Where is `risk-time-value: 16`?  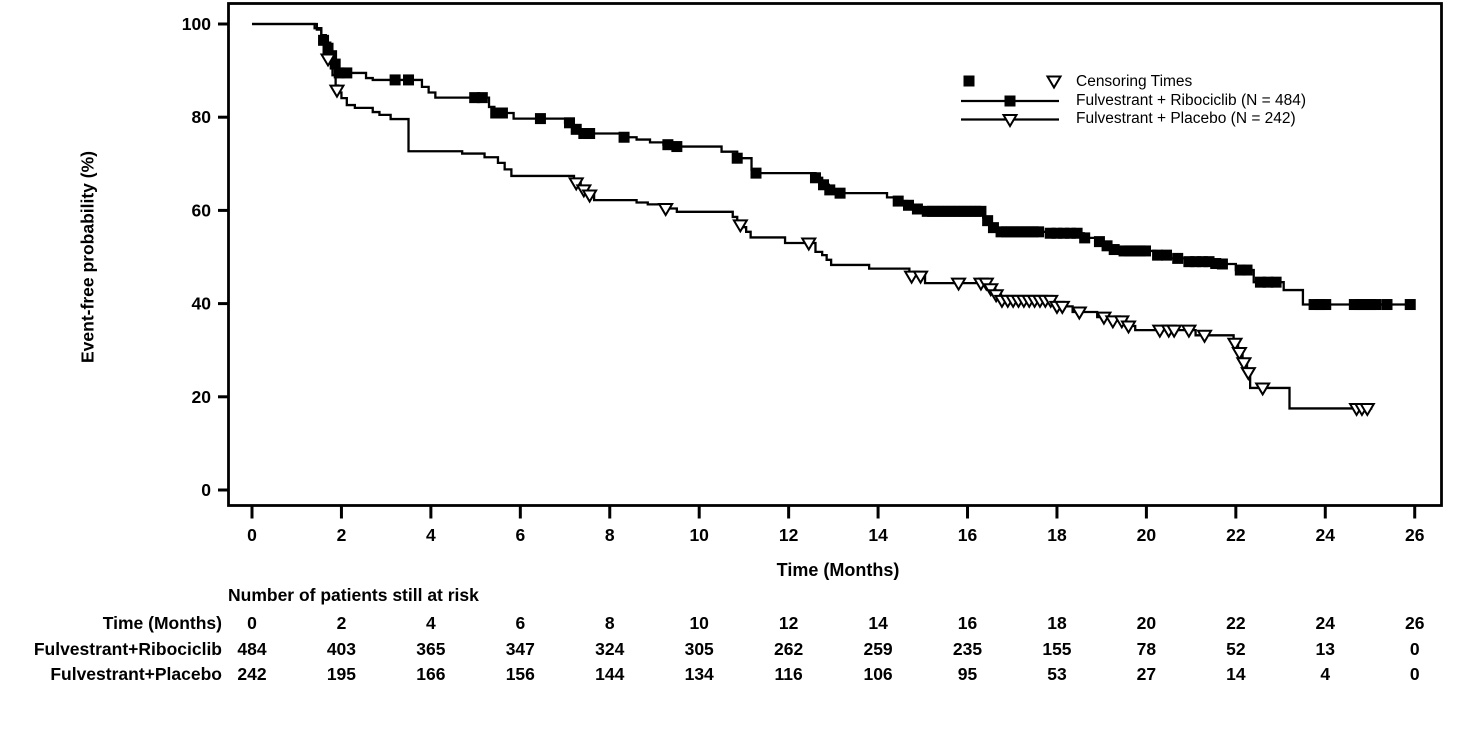
risk-time-value: 16 is located at coordinates (968, 623).